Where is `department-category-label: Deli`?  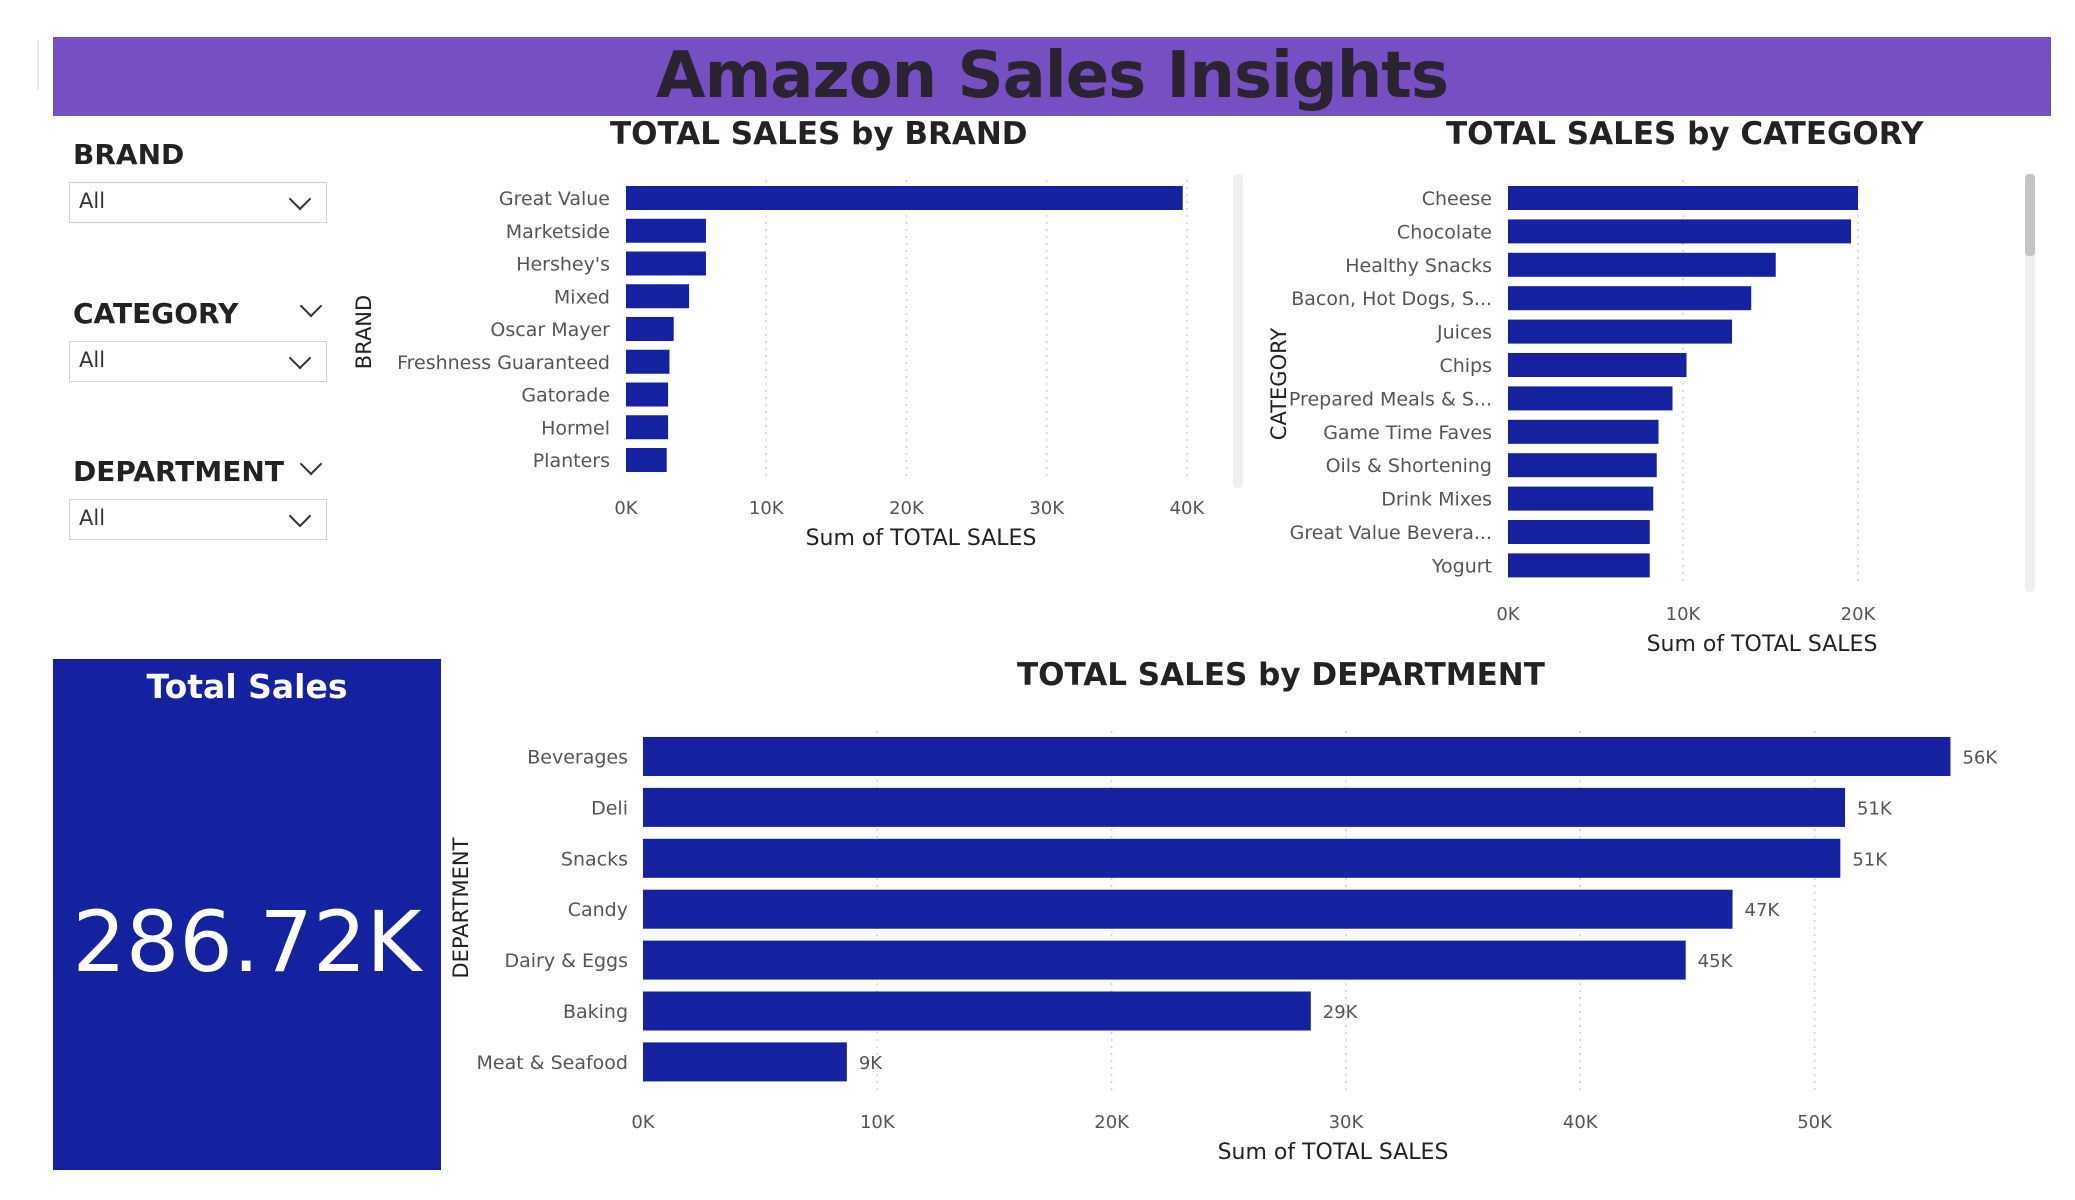 department-category-label: Deli is located at coordinates (609, 808).